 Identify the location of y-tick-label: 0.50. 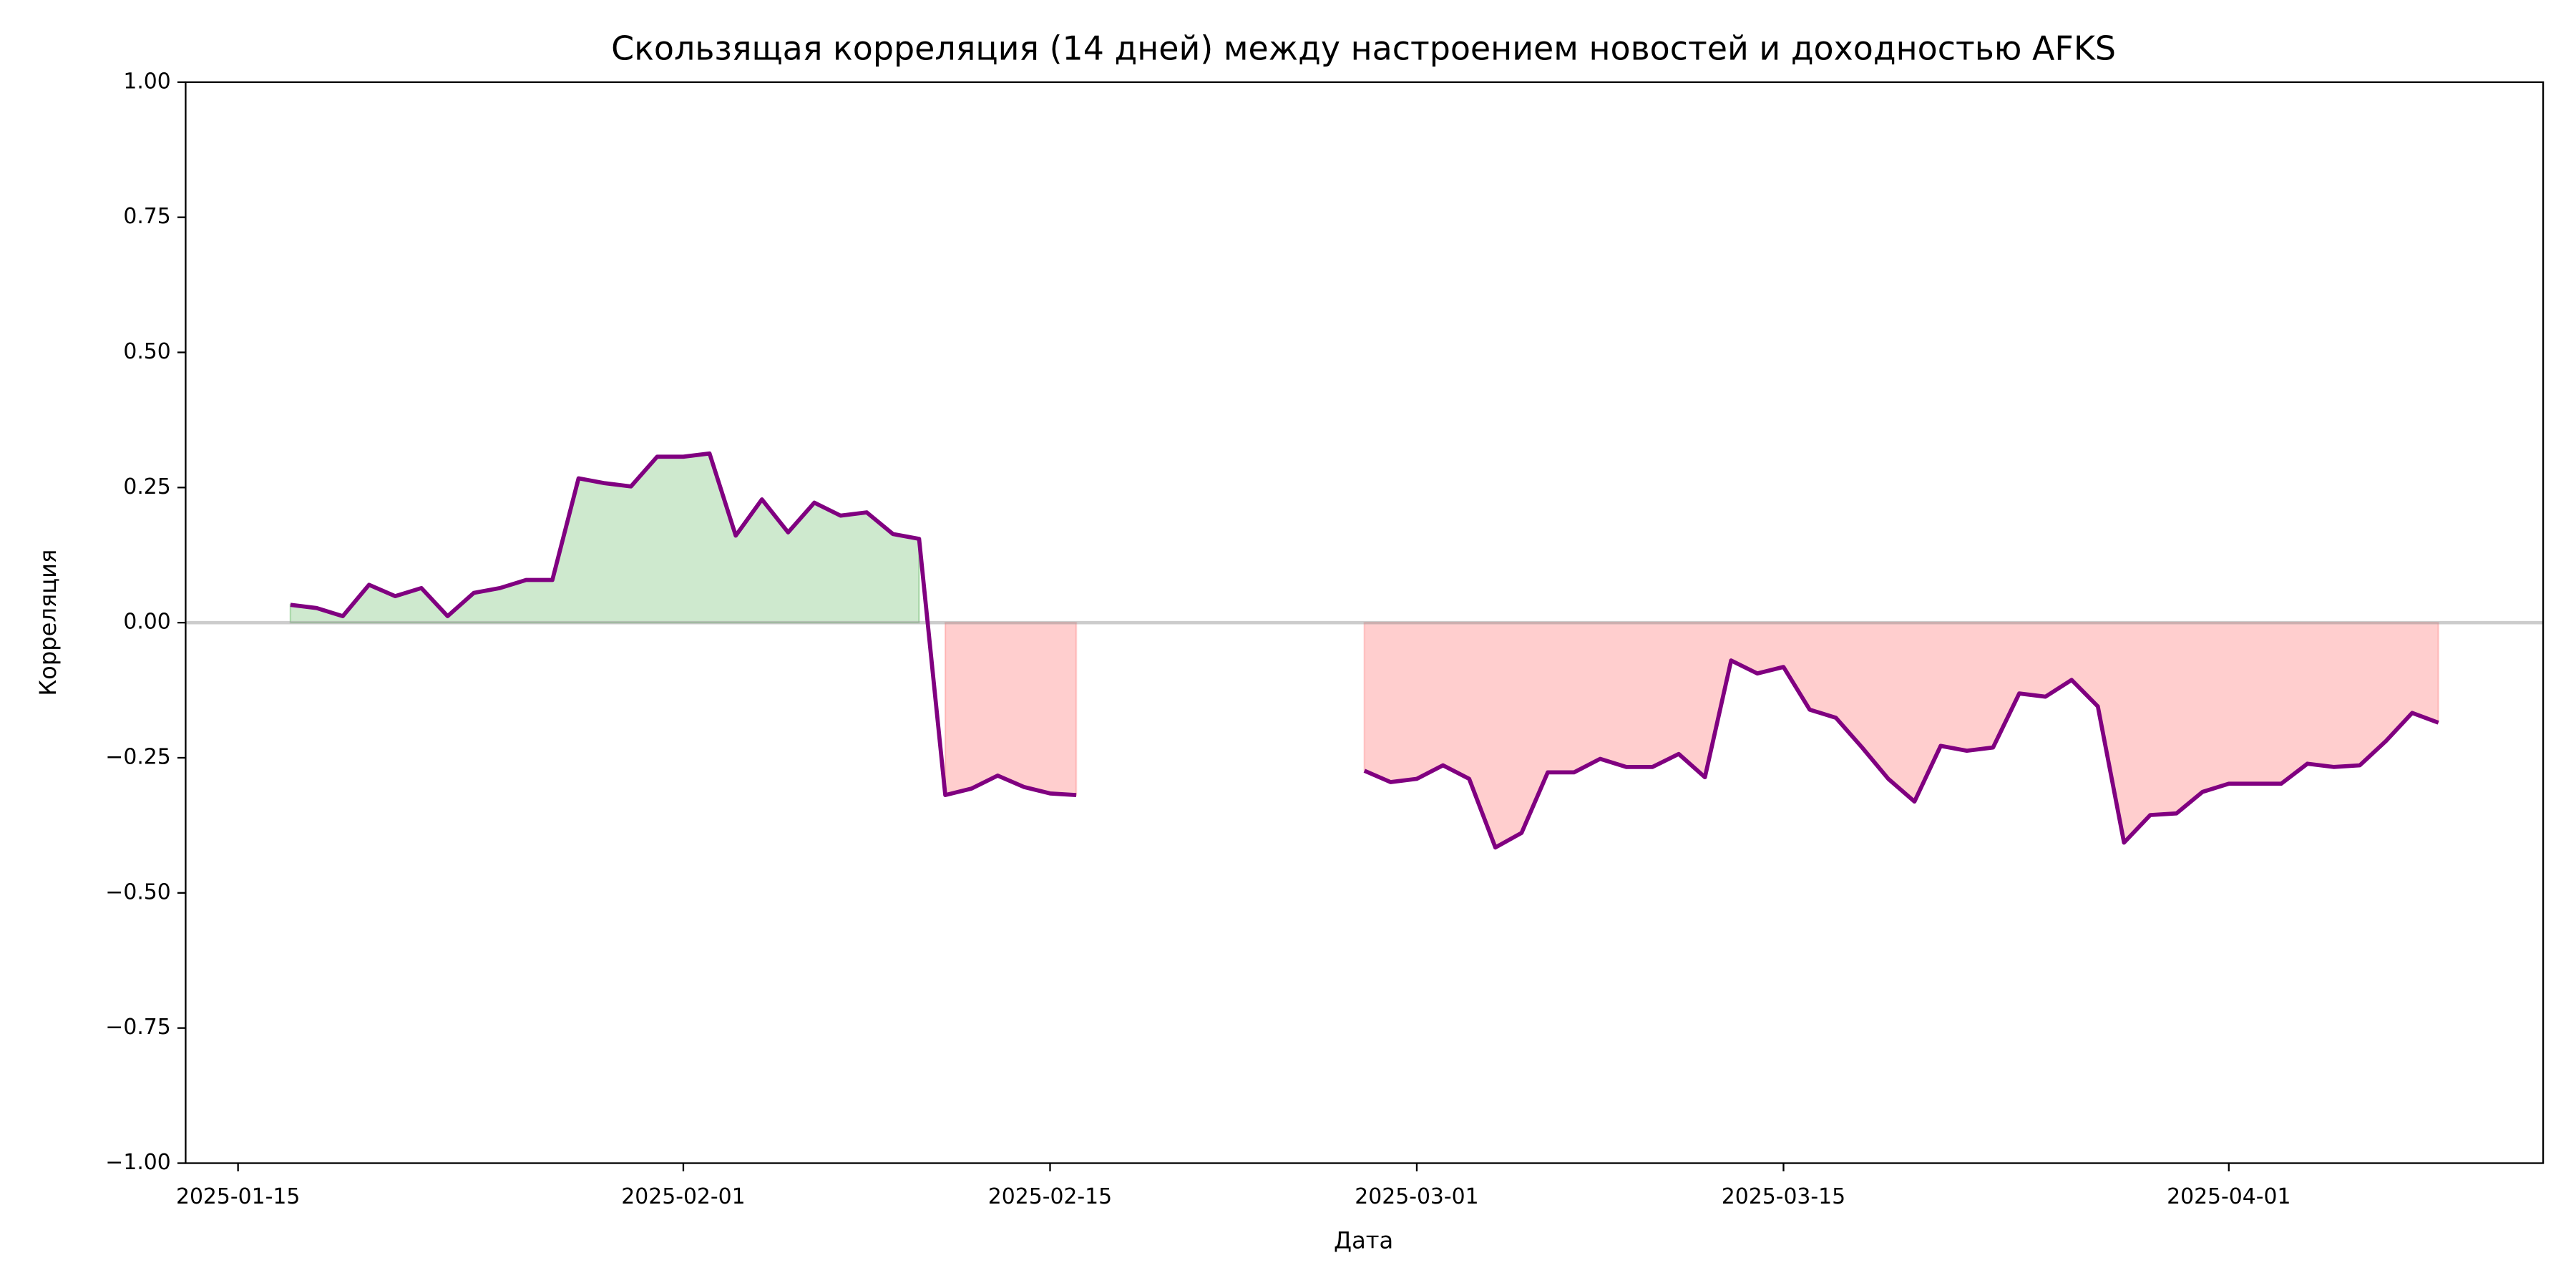
(146, 351).